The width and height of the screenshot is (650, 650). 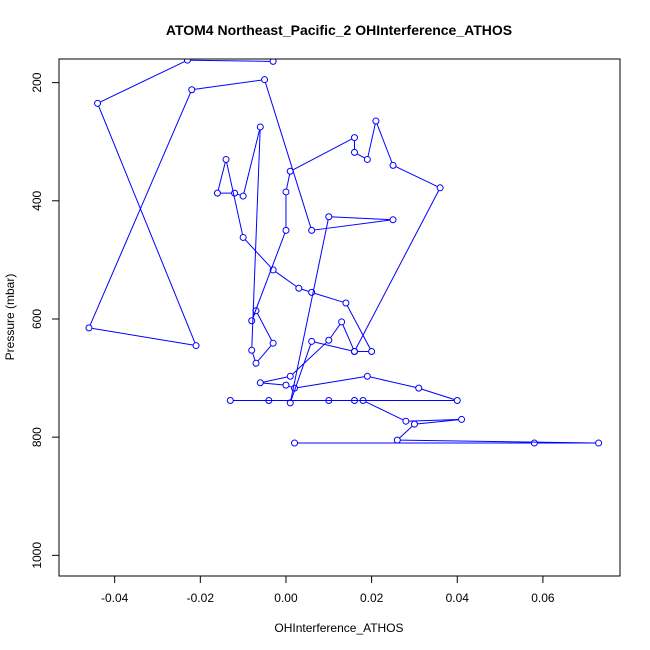 What do you see at coordinates (372, 598) in the screenshot?
I see `x-tick-label: 0.02` at bounding box center [372, 598].